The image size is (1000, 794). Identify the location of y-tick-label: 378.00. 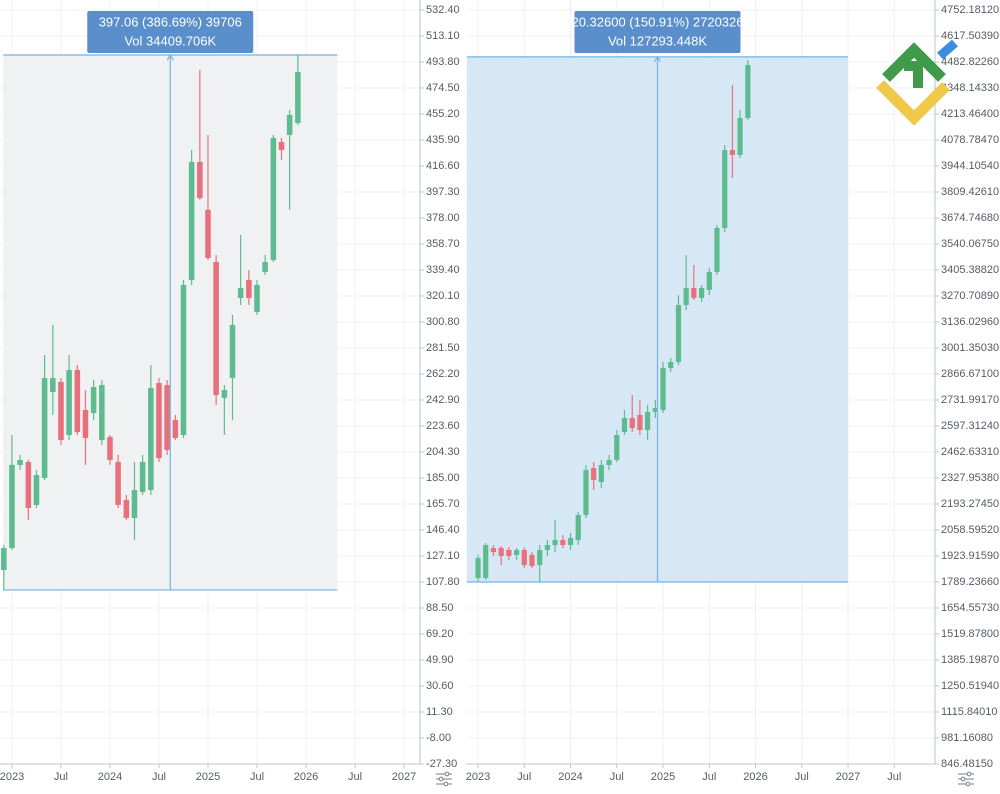
(443, 218).